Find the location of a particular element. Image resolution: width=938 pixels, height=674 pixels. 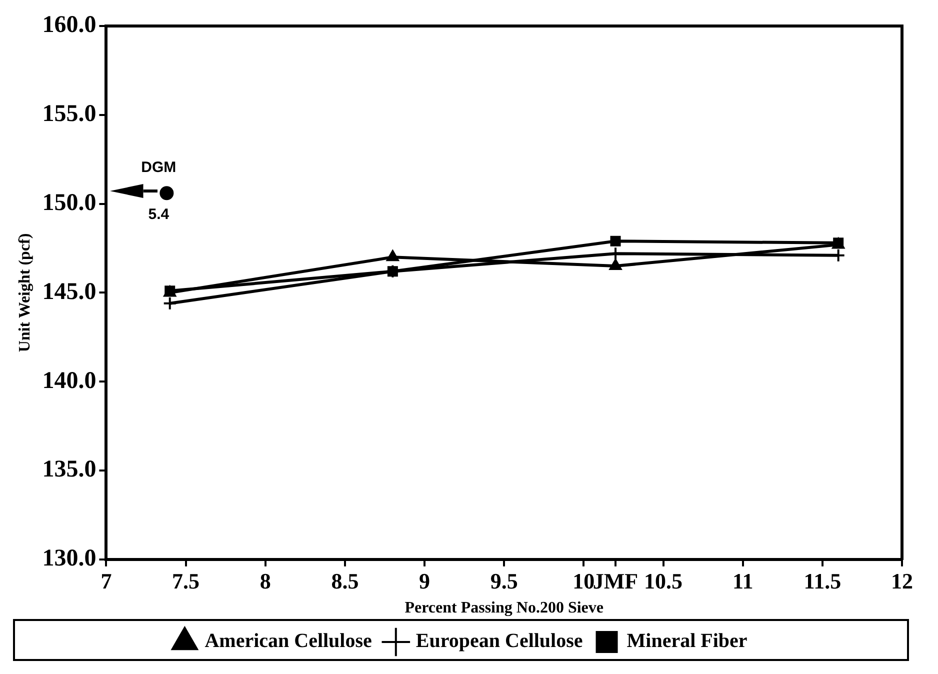

y-tick-label: 135.0 is located at coordinates (69, 469).